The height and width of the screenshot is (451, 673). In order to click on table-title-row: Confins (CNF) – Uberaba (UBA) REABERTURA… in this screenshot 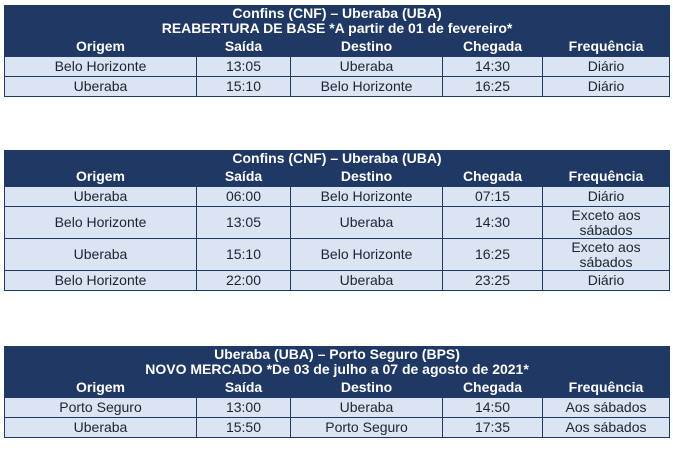, I will do `click(337, 21)`.